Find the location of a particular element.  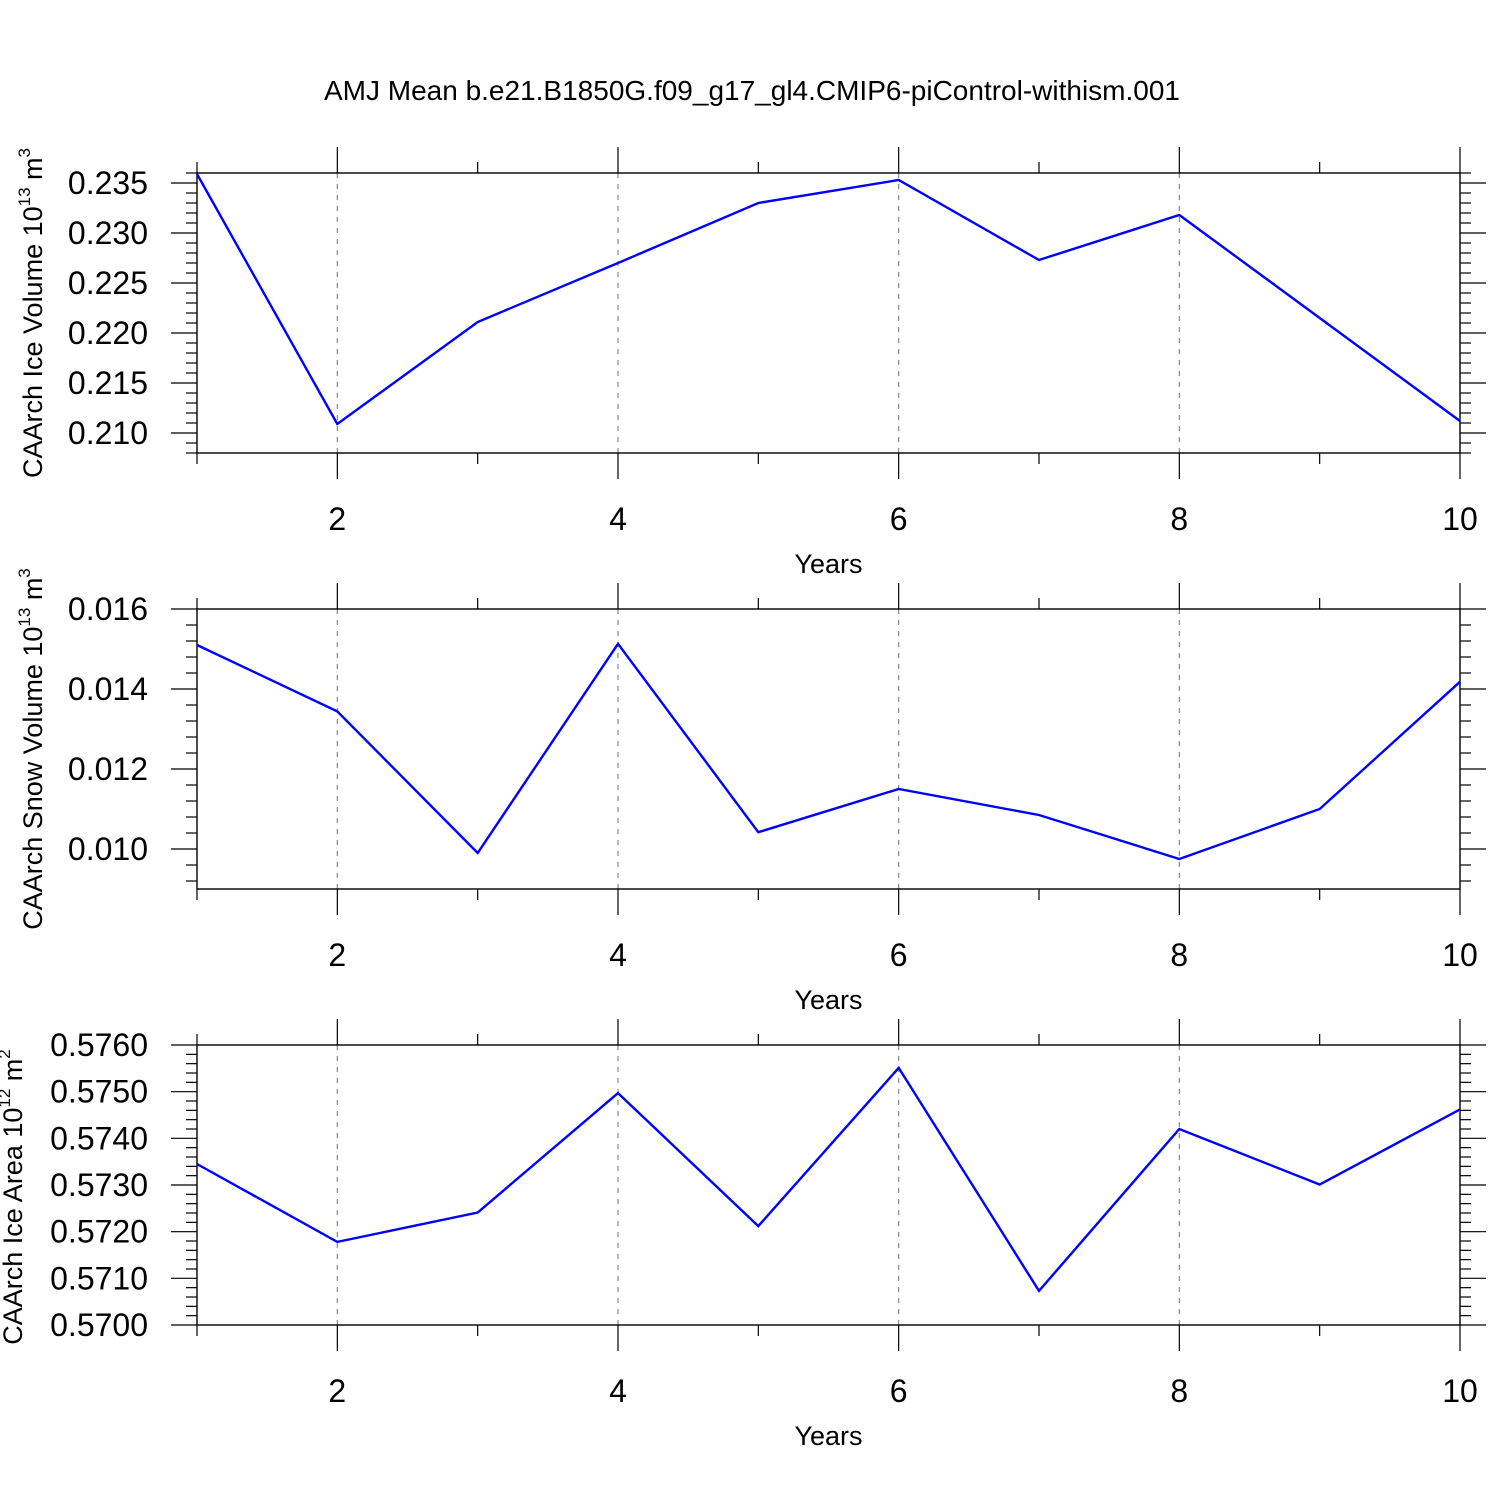

y-tick-label: 0.010 is located at coordinates (108, 849).